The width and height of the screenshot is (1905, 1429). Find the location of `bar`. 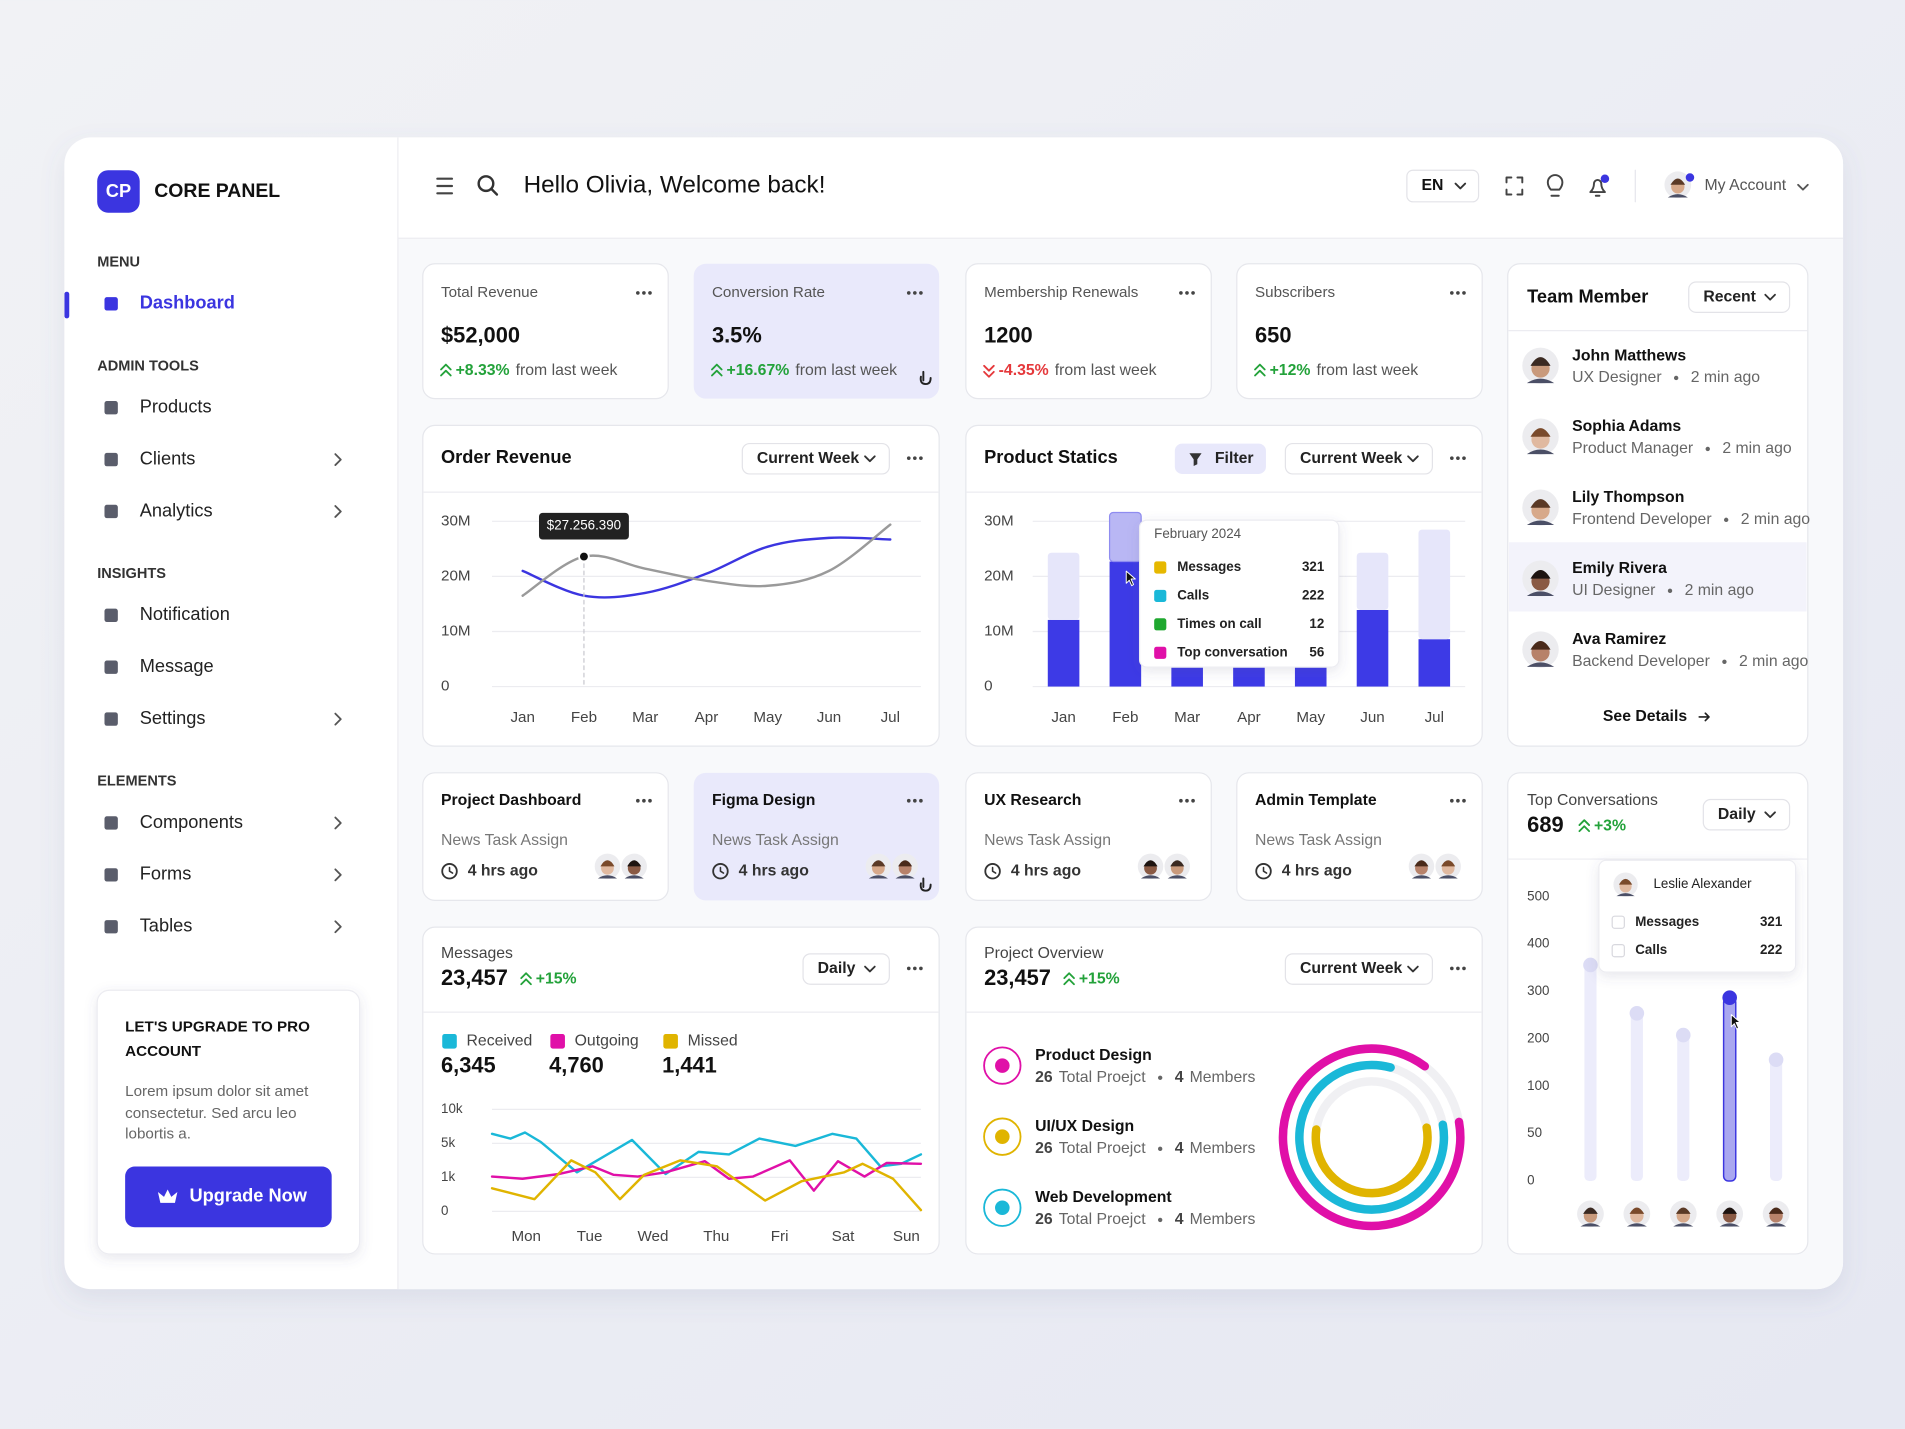

bar is located at coordinates (1776, 1120).